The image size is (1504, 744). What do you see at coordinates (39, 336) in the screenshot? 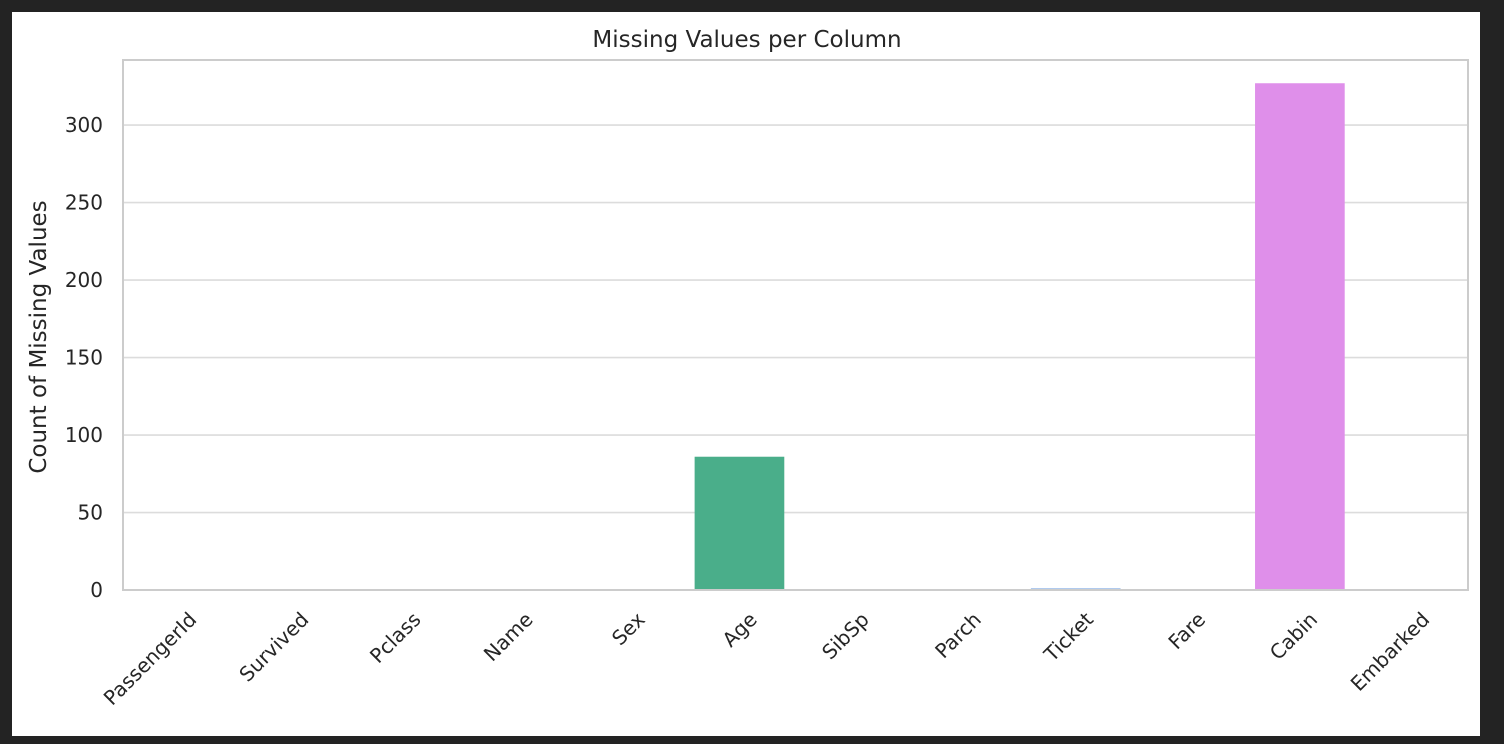
I see `y-axis-title: Count of Missing Values` at bounding box center [39, 336].